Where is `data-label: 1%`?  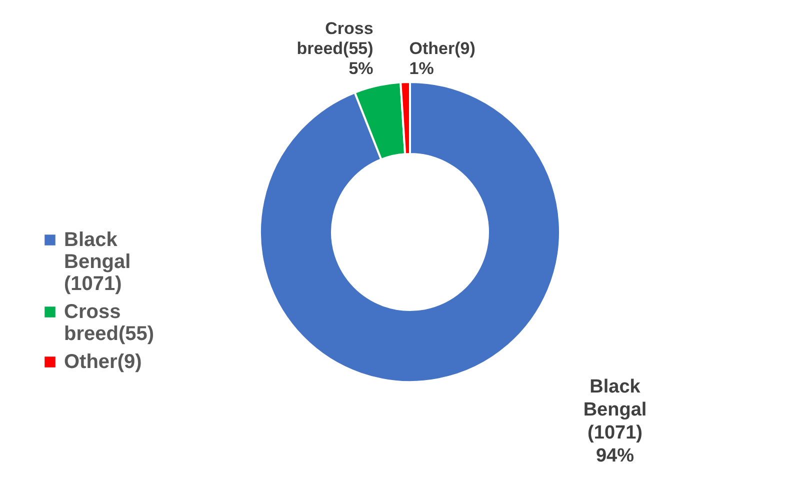
data-label: 1% is located at coordinates (421, 68).